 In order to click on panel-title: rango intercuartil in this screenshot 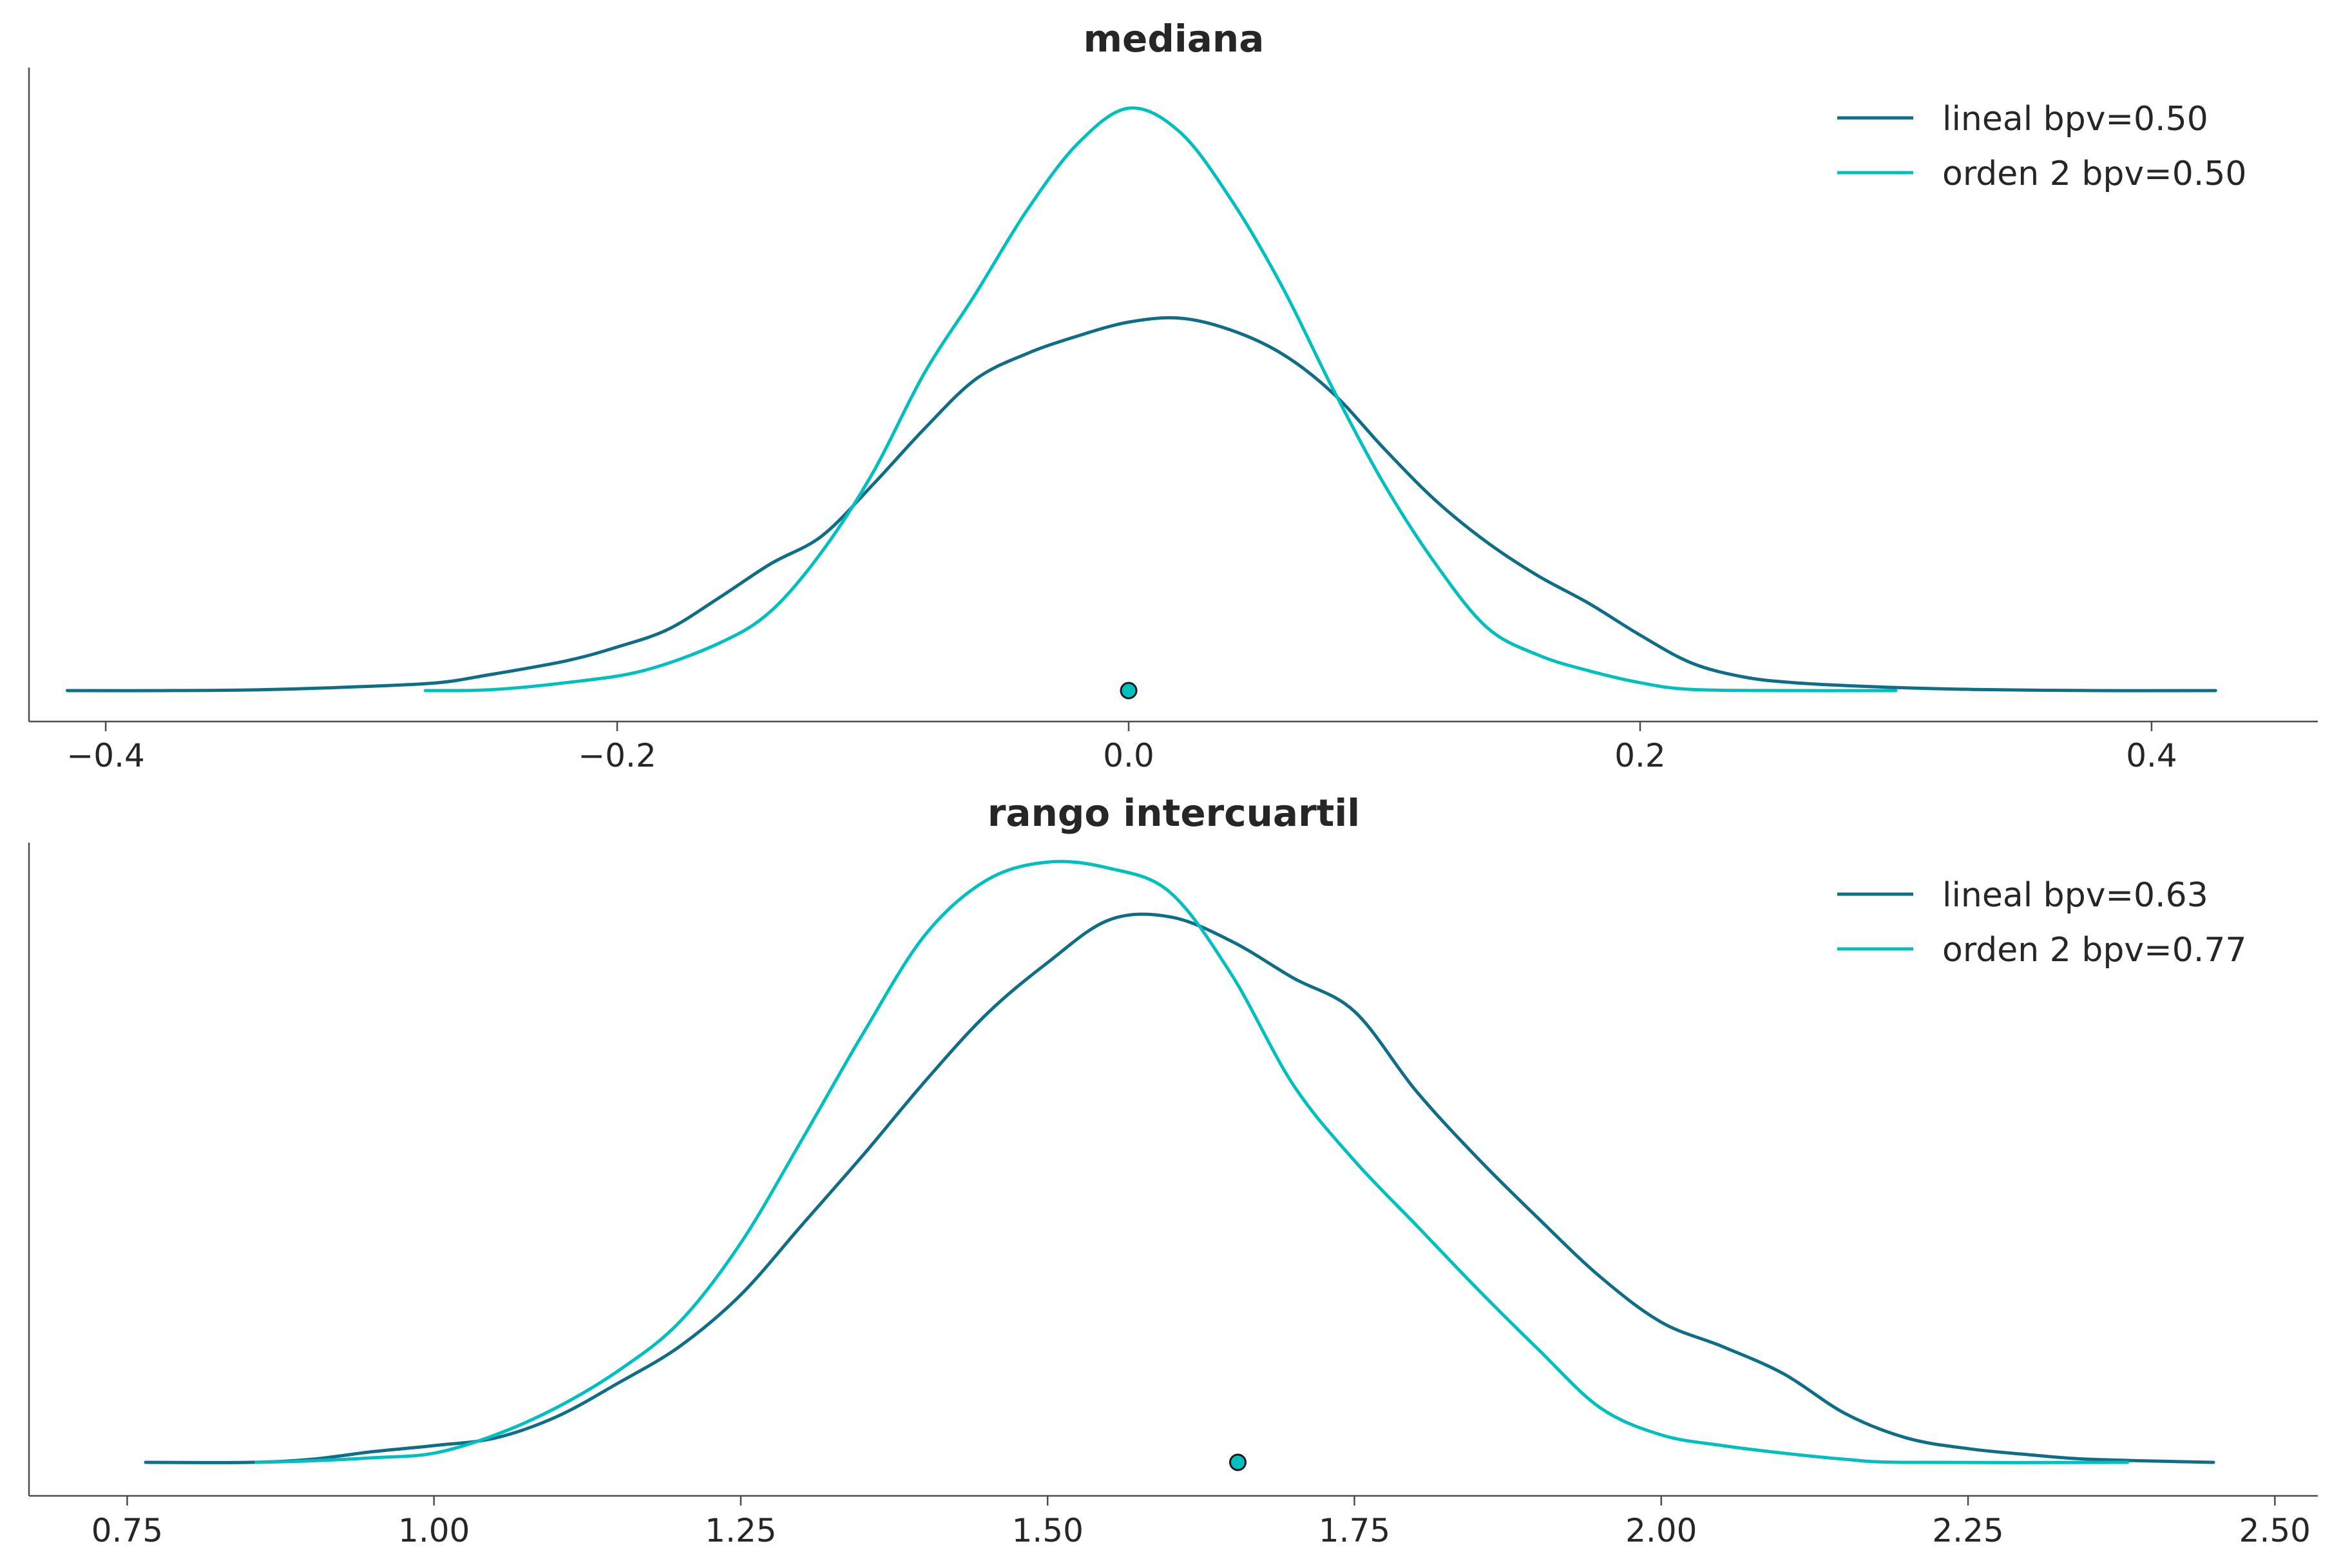, I will do `click(1174, 813)`.